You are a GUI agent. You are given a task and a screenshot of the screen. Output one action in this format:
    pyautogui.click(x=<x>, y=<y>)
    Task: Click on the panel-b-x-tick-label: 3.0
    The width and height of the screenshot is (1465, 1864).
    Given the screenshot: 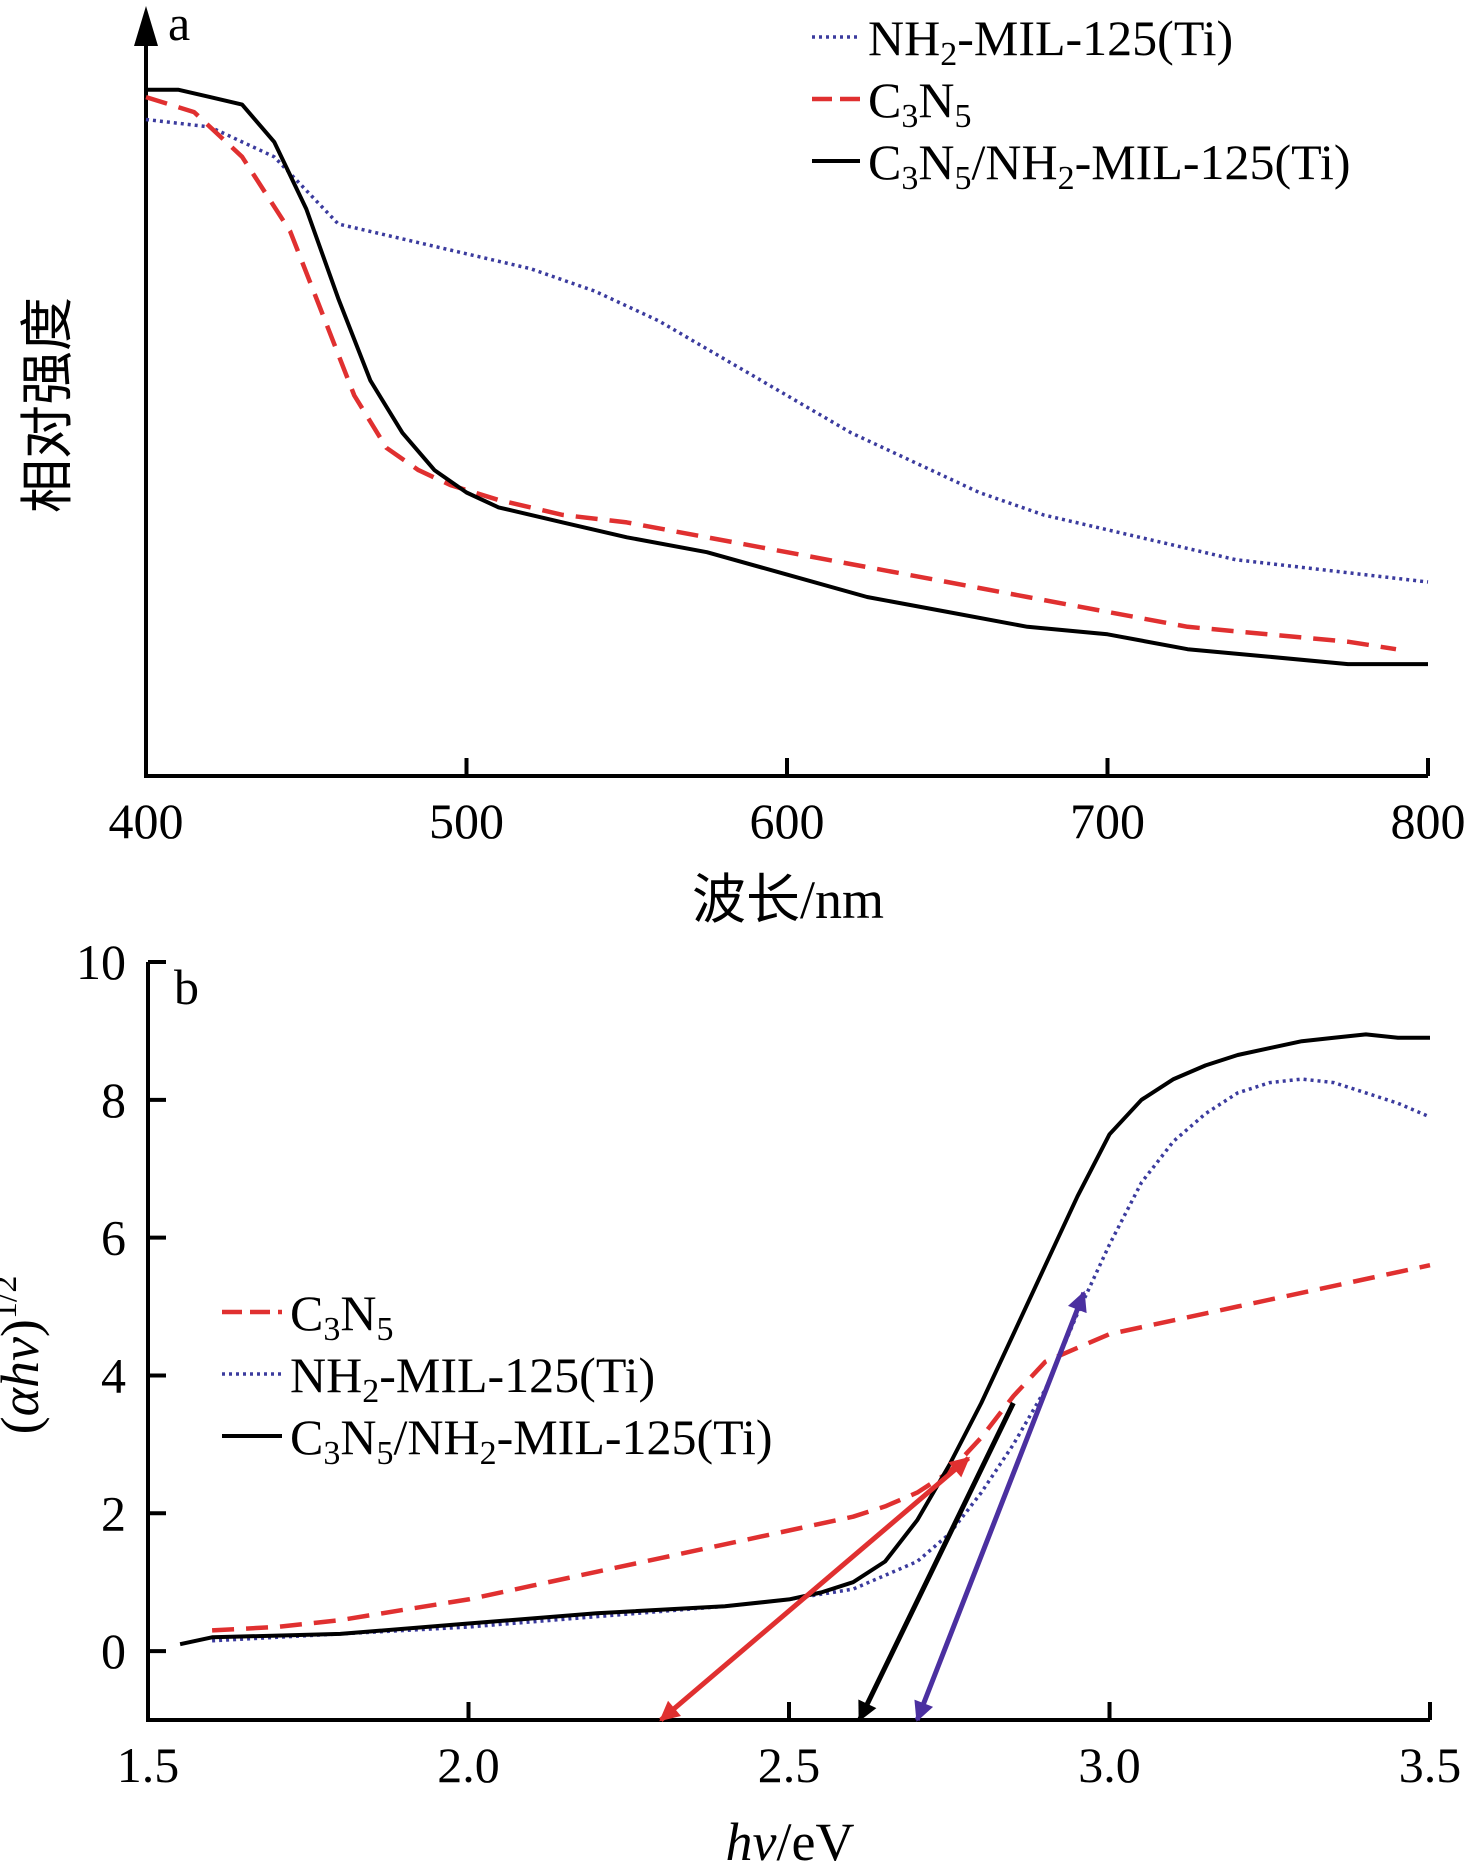 What is the action you would take?
    pyautogui.click(x=1109, y=1765)
    